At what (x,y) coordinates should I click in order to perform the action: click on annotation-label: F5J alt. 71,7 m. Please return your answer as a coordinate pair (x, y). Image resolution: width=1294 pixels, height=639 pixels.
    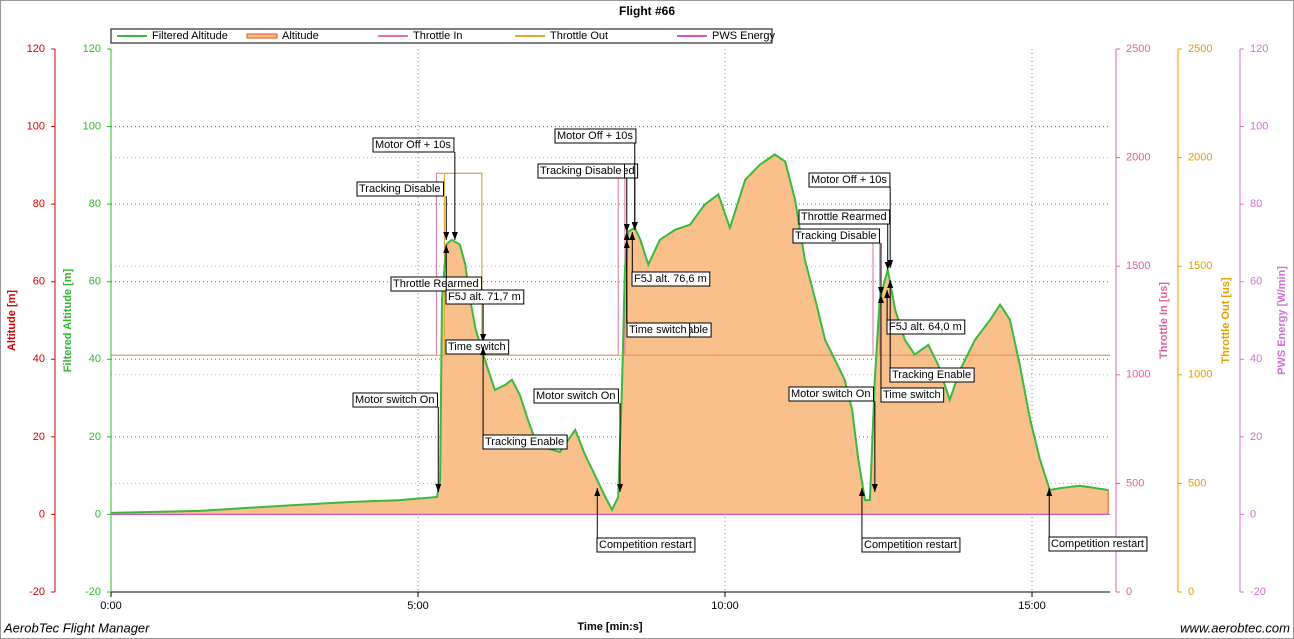
    Looking at the image, I should click on (484, 297).